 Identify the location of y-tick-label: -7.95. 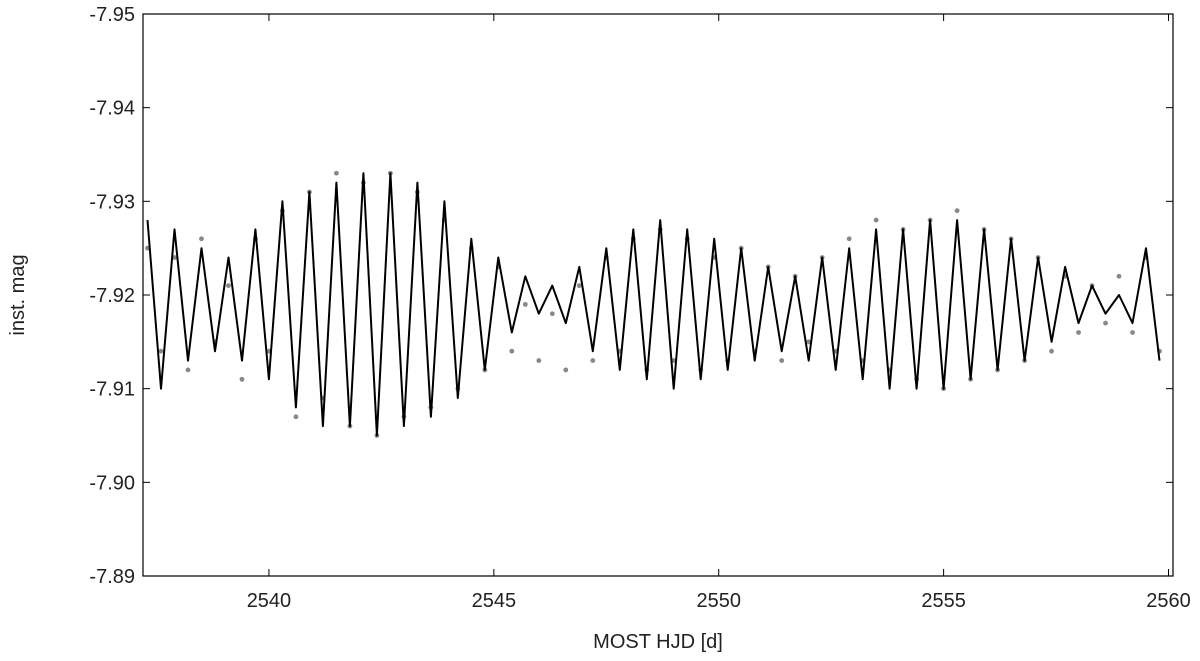
(112, 15).